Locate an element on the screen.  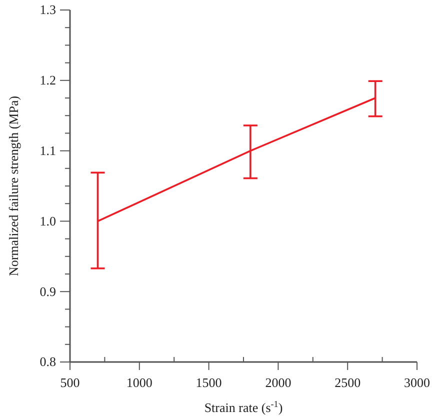
x-tick-label: 2500 is located at coordinates (347, 382).